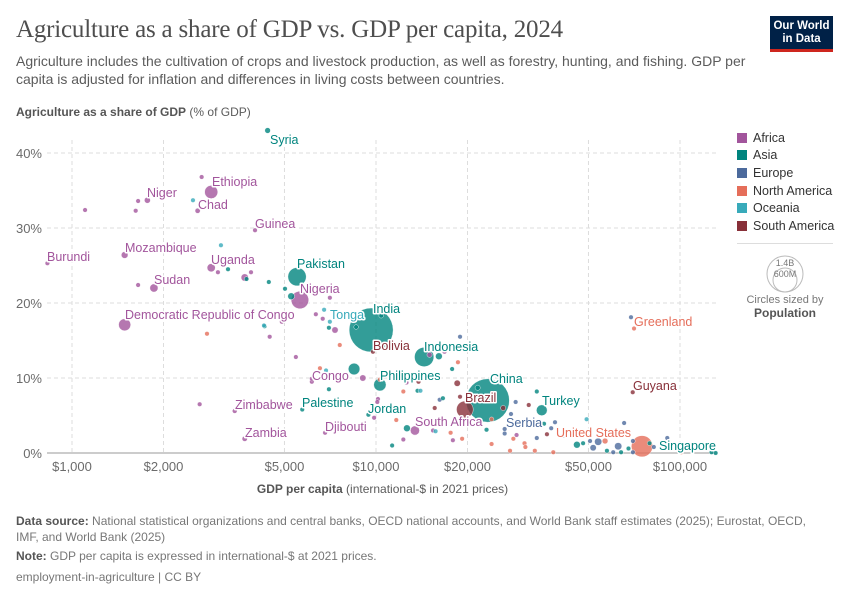 The image size is (850, 600). I want to click on data-point-pakistan, so click(297, 277).